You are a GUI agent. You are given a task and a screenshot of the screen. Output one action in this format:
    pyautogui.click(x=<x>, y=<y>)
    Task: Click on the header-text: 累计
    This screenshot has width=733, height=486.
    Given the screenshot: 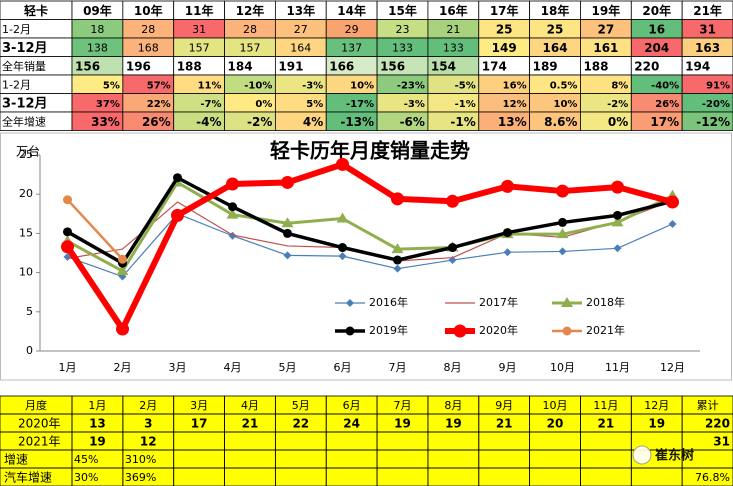 What is the action you would take?
    pyautogui.click(x=708, y=405)
    